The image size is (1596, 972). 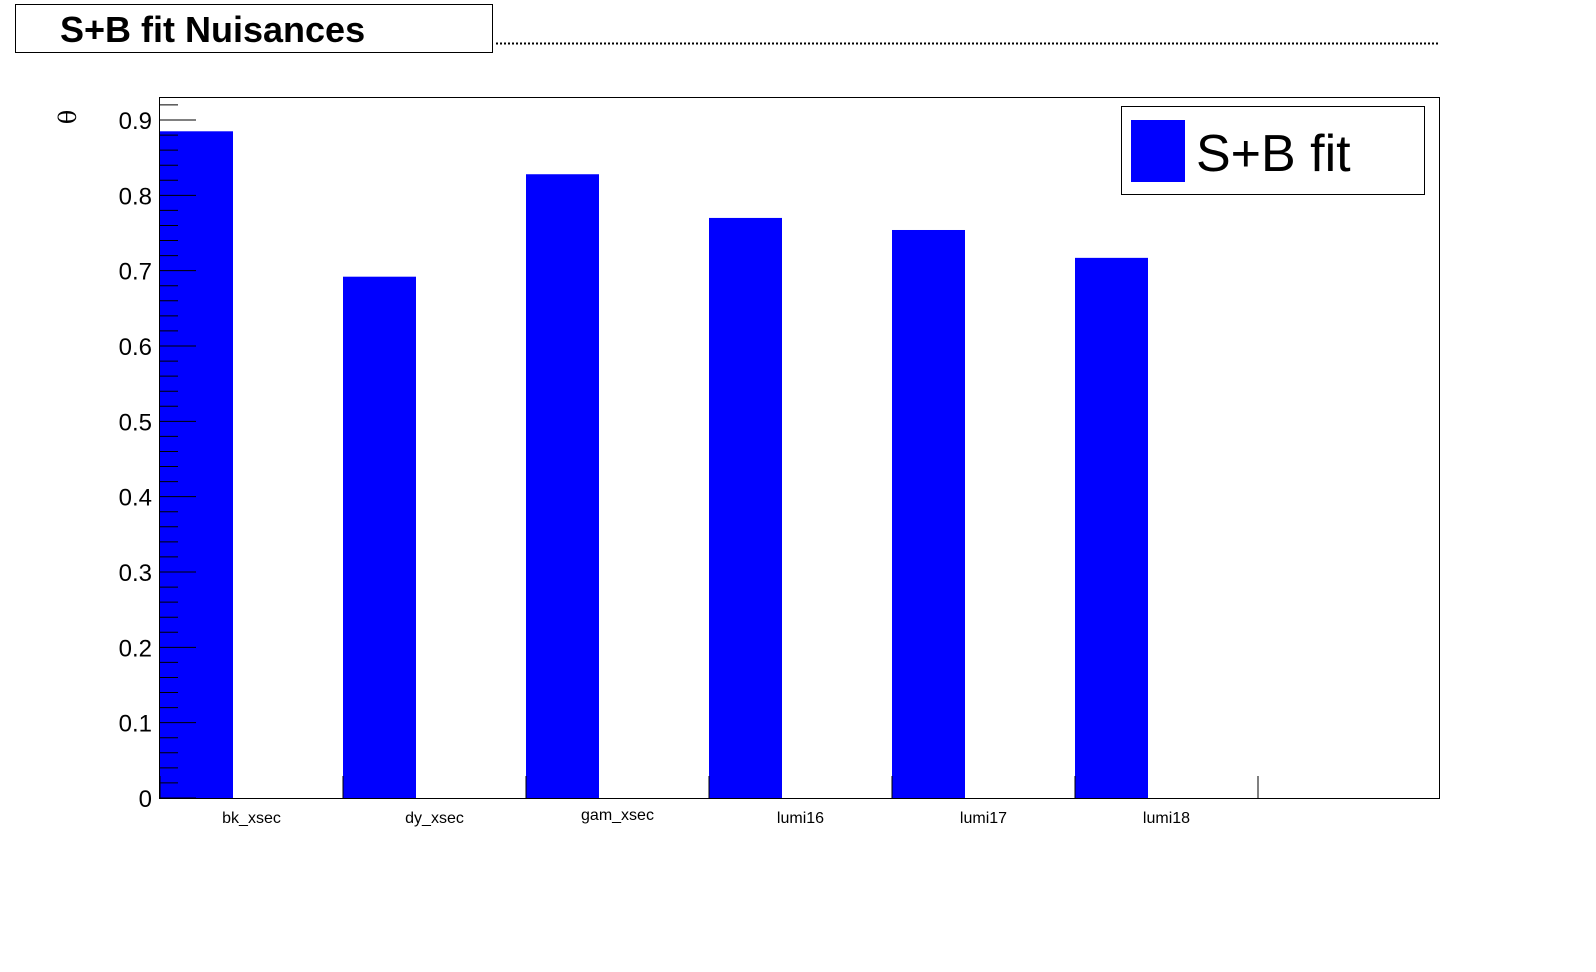 I want to click on x-category-label: lumi17, so click(x=983, y=818).